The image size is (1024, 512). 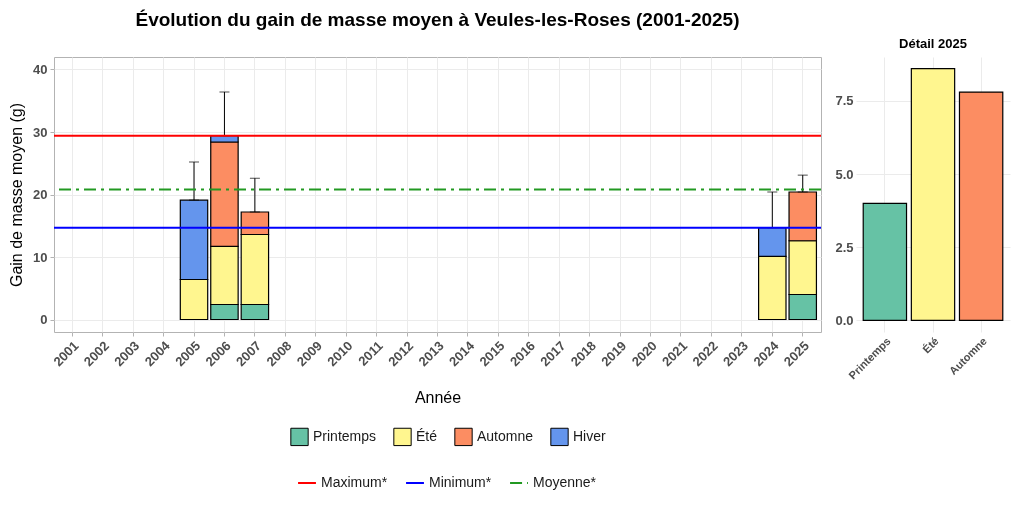 What do you see at coordinates (437, 19) in the screenshot?
I see `chart-title: Évolution du gain de masse moyen à Veules-les-Roses (2001-2025)` at bounding box center [437, 19].